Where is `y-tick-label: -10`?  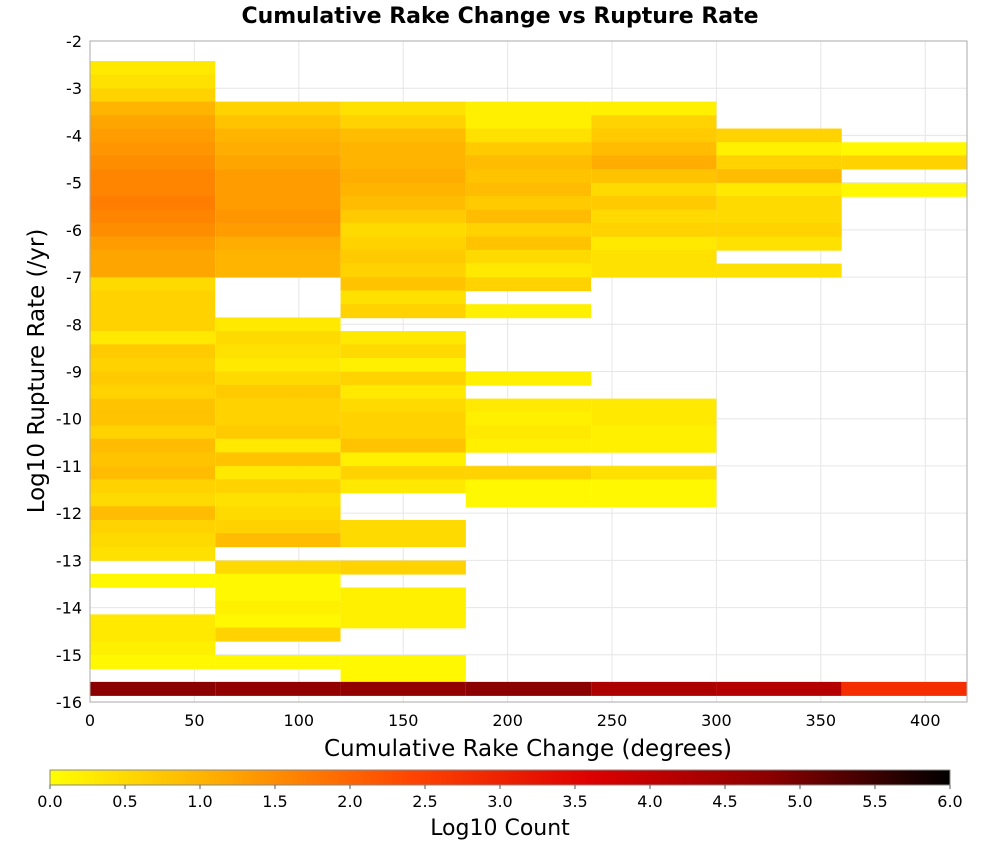
y-tick-label: -10 is located at coordinates (69, 419).